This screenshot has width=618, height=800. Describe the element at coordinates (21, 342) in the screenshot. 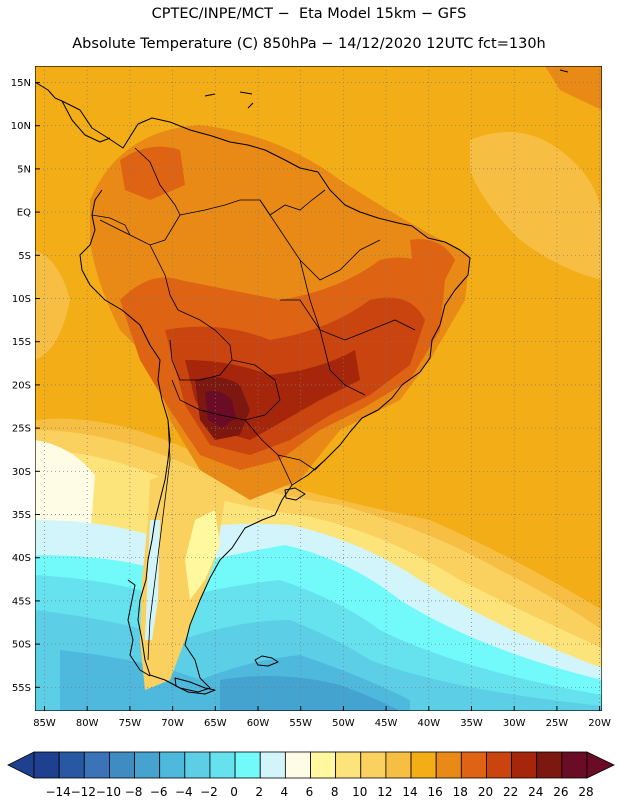

I see `latitude-label: 15S` at that location.